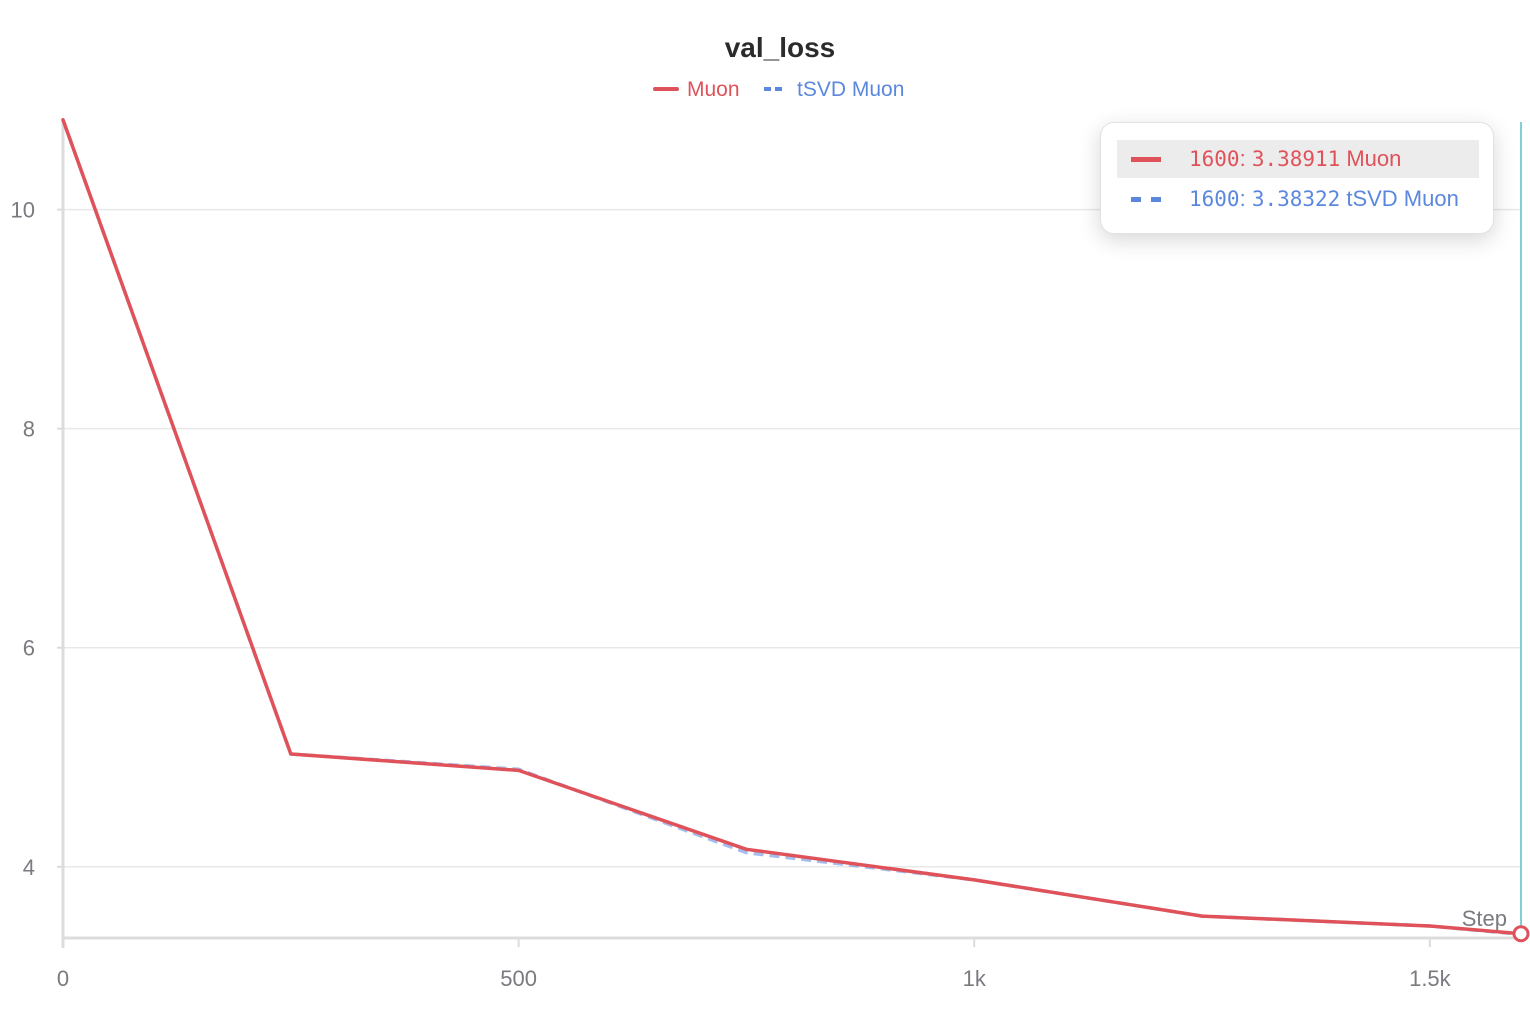 The image size is (1530, 1016). What do you see at coordinates (1430, 978) in the screenshot?
I see `x-tick-label: 1.5k` at bounding box center [1430, 978].